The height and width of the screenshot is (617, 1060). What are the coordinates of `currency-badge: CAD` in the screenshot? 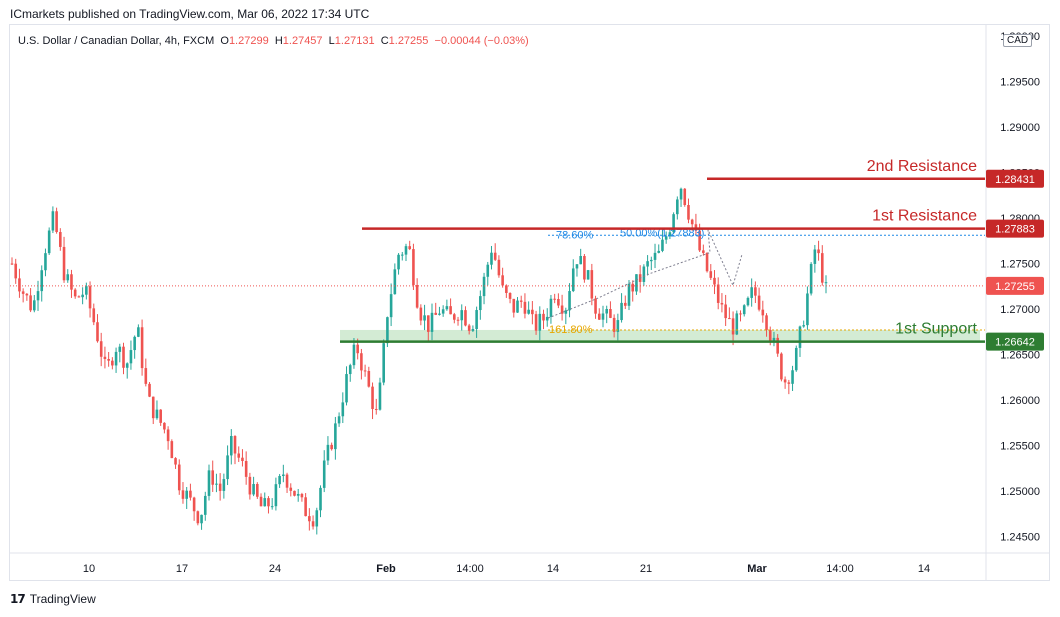 It's located at (1018, 40).